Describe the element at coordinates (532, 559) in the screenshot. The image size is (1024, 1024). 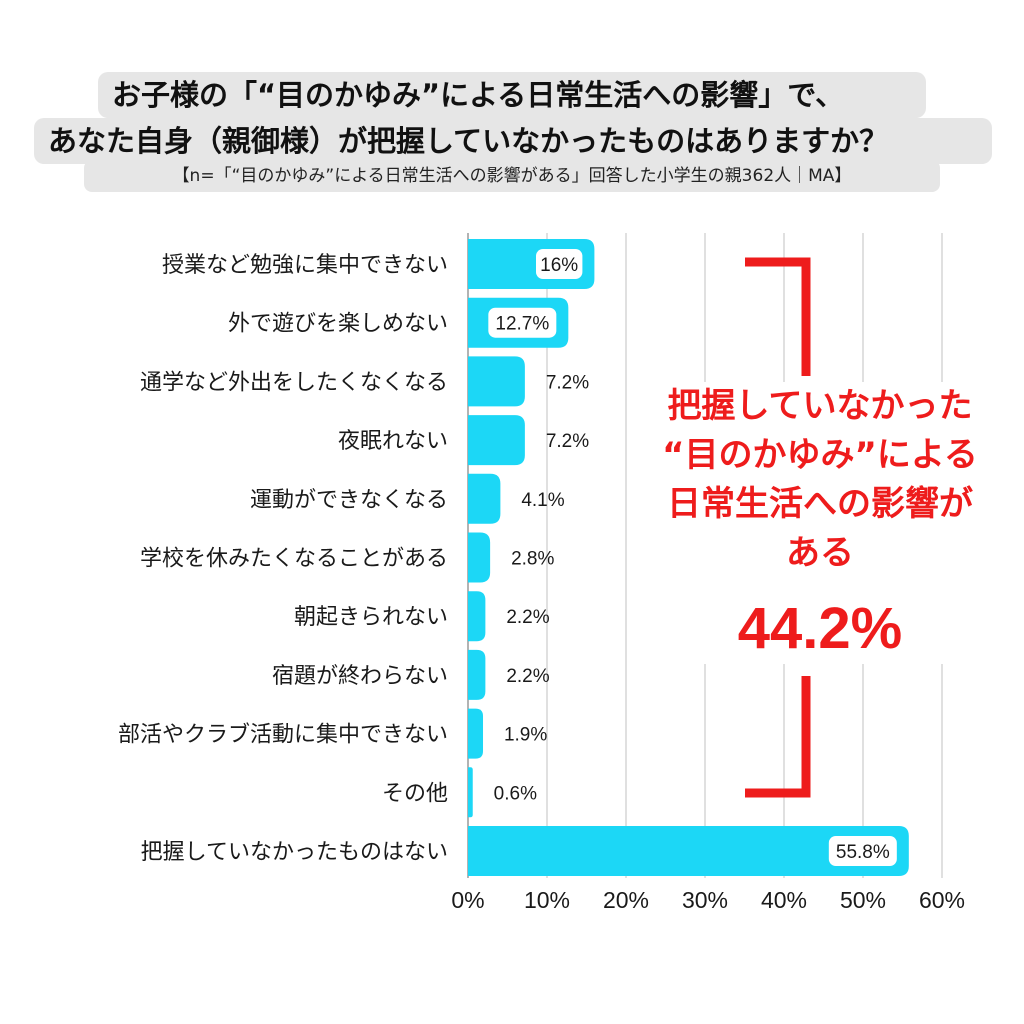
I see `value-label: 2.8%` at that location.